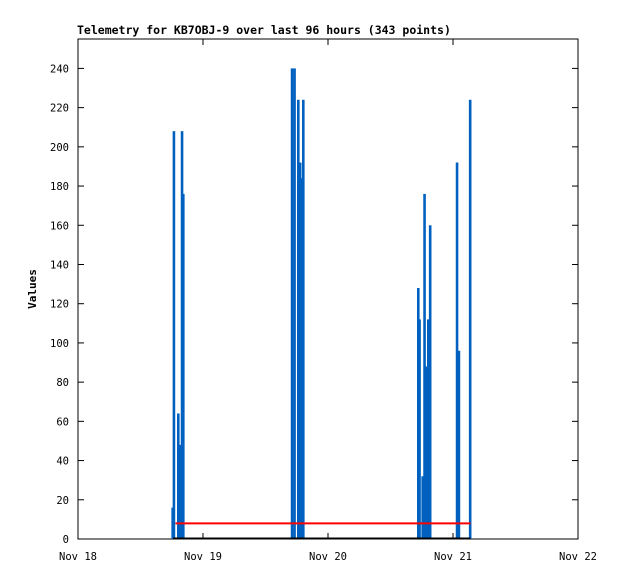  I want to click on y-tick-label: 120, so click(59, 305).